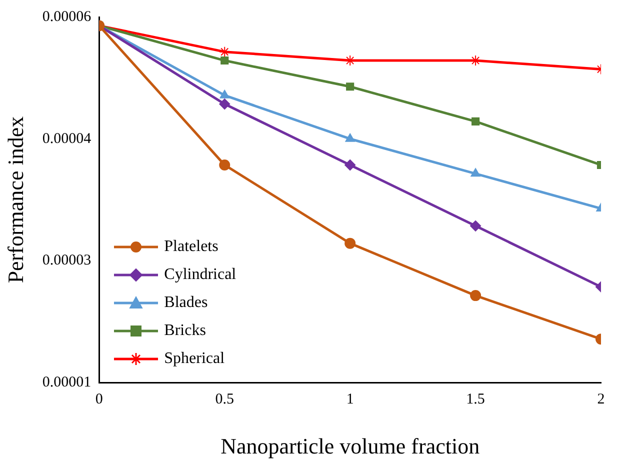 The width and height of the screenshot is (623, 465). Describe the element at coordinates (185, 330) in the screenshot. I see `legend-label: Bricks` at that location.